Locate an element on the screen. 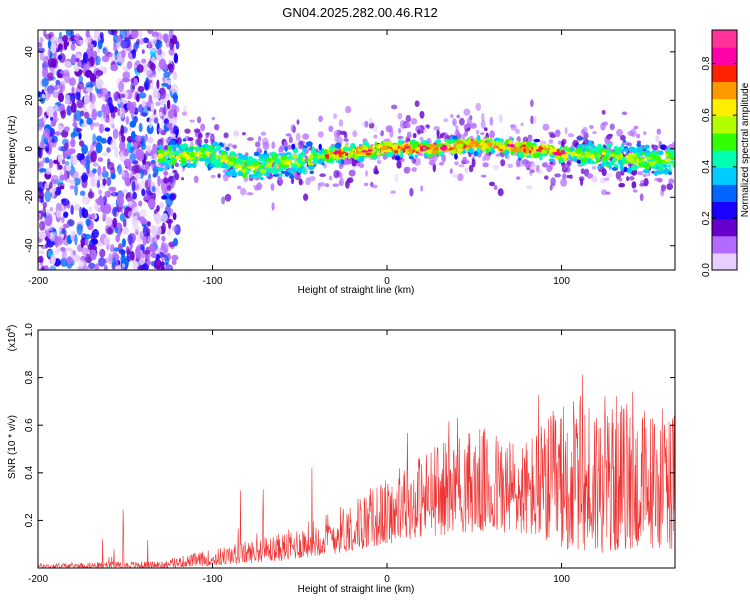  x-tick-label: 0 is located at coordinates (387, 281).